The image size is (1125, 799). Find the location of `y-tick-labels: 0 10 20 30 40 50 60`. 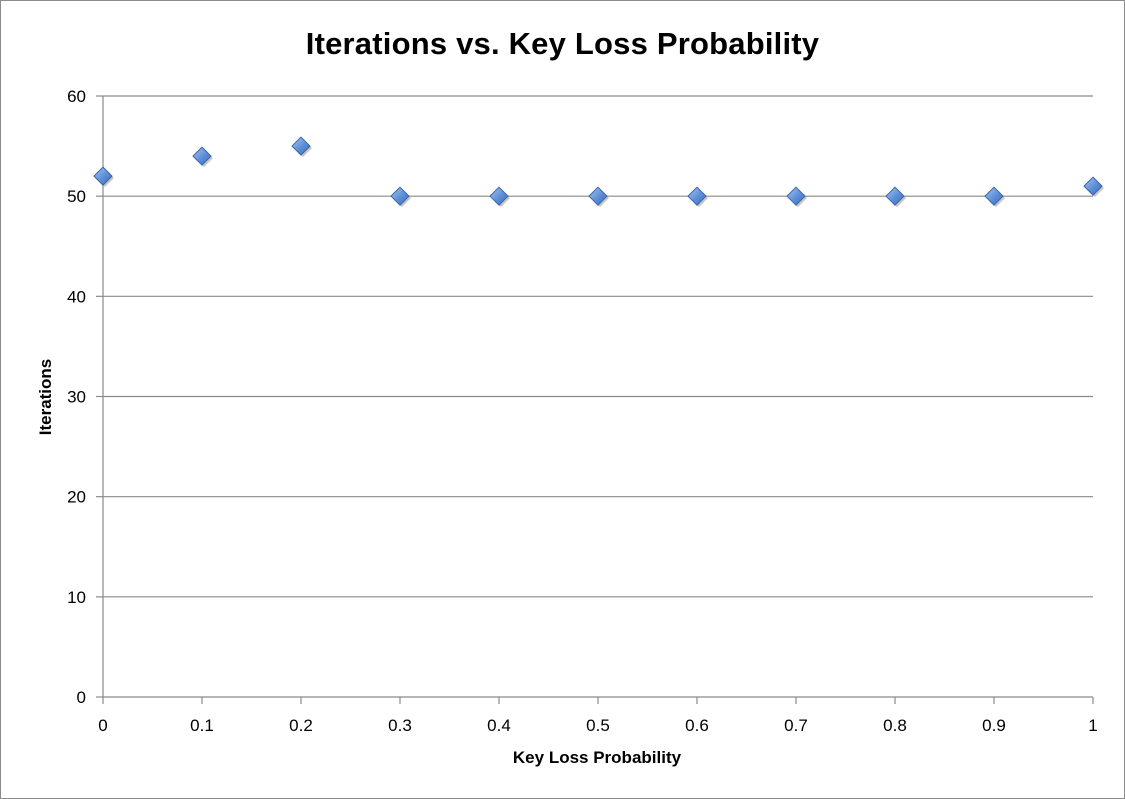

y-tick-labels: 0 10 20 30 40 50 60 is located at coordinates (76, 397).